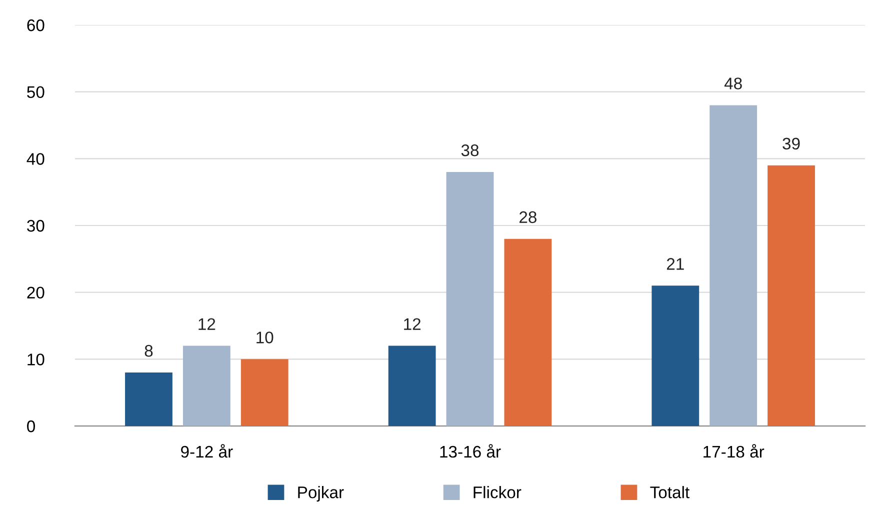 The height and width of the screenshot is (514, 871). Describe the element at coordinates (36, 360) in the screenshot. I see `y-tick-label: 10` at that location.